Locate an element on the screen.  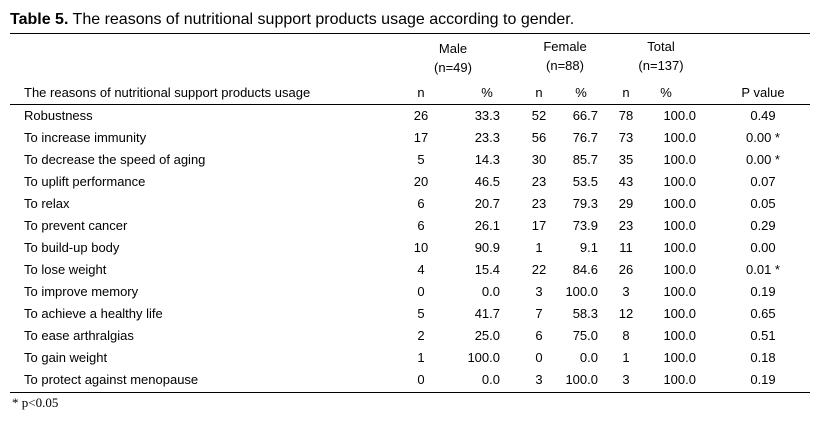
cell-p-value: 0.01 * is located at coordinates (763, 269).